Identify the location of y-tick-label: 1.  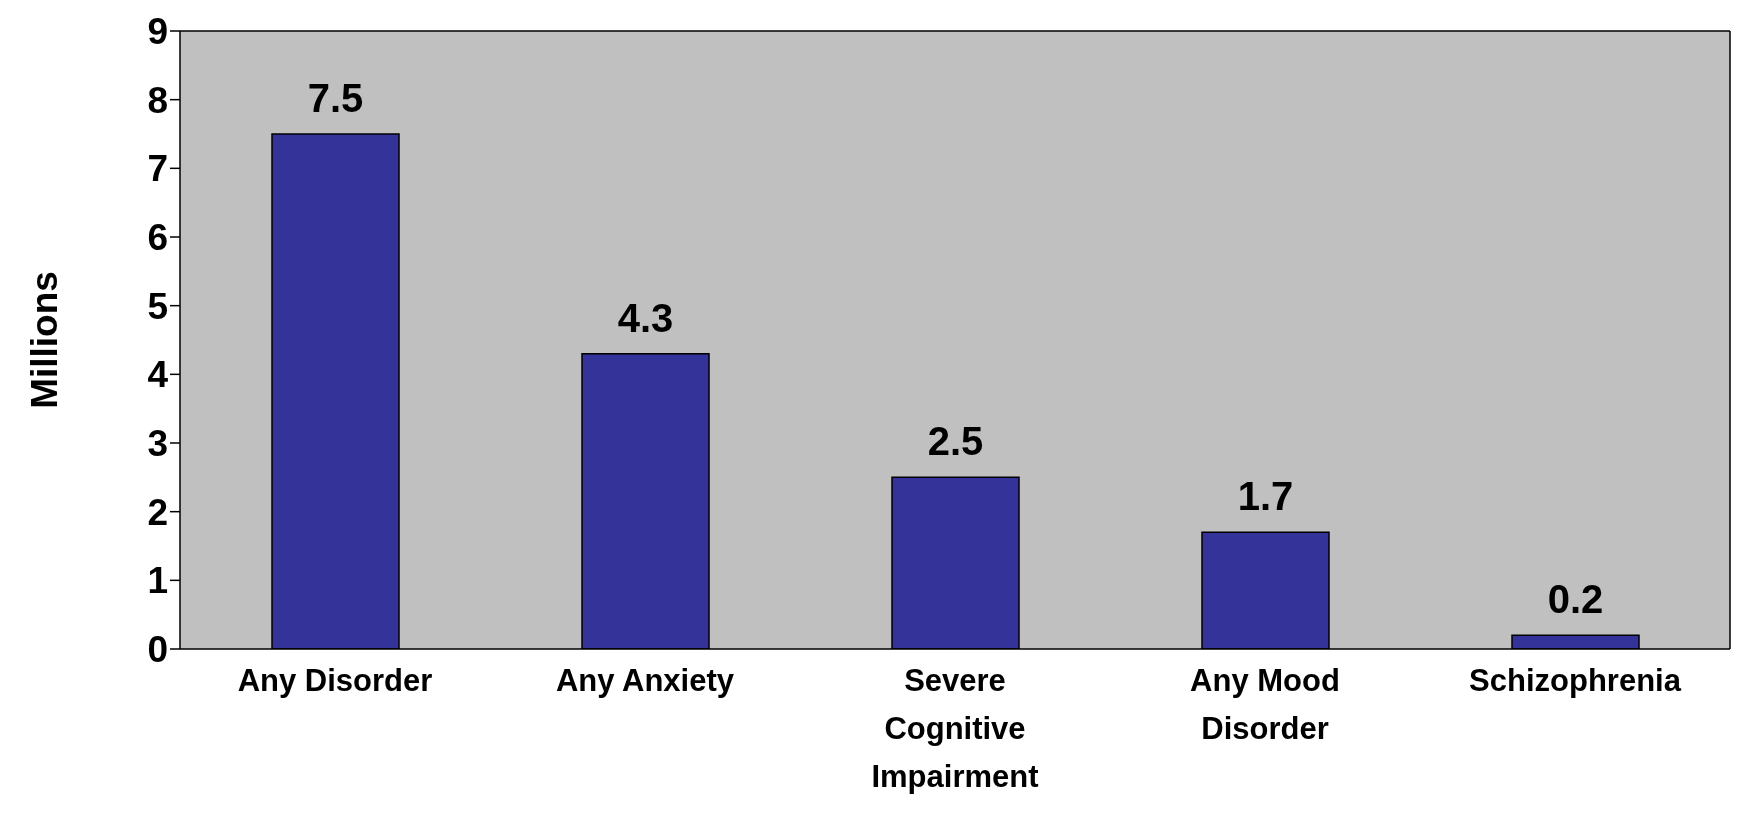
(157, 581).